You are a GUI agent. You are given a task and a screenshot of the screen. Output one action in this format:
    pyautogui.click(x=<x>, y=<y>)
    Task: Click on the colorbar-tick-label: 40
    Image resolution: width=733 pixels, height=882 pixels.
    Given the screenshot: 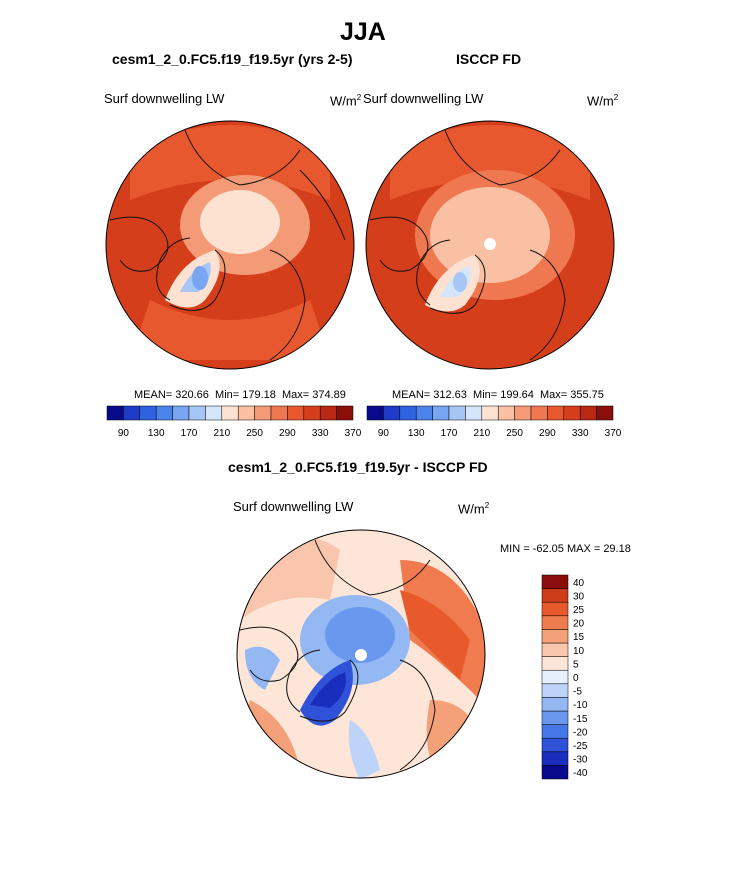 What is the action you would take?
    pyautogui.click(x=579, y=583)
    